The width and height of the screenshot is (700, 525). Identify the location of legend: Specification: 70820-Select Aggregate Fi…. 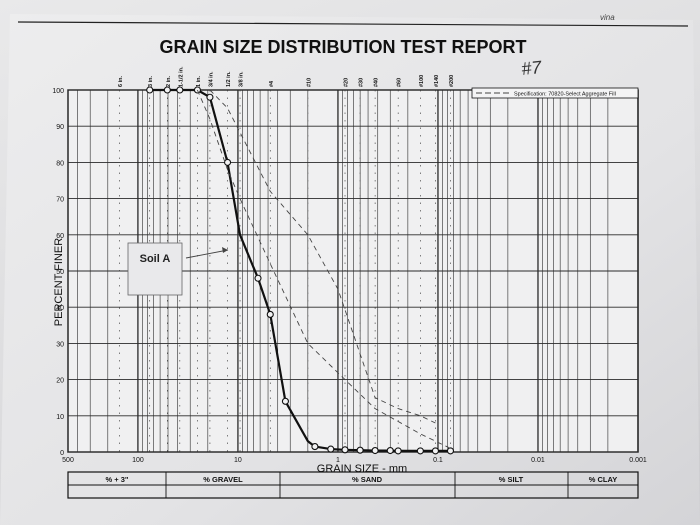
(555, 93).